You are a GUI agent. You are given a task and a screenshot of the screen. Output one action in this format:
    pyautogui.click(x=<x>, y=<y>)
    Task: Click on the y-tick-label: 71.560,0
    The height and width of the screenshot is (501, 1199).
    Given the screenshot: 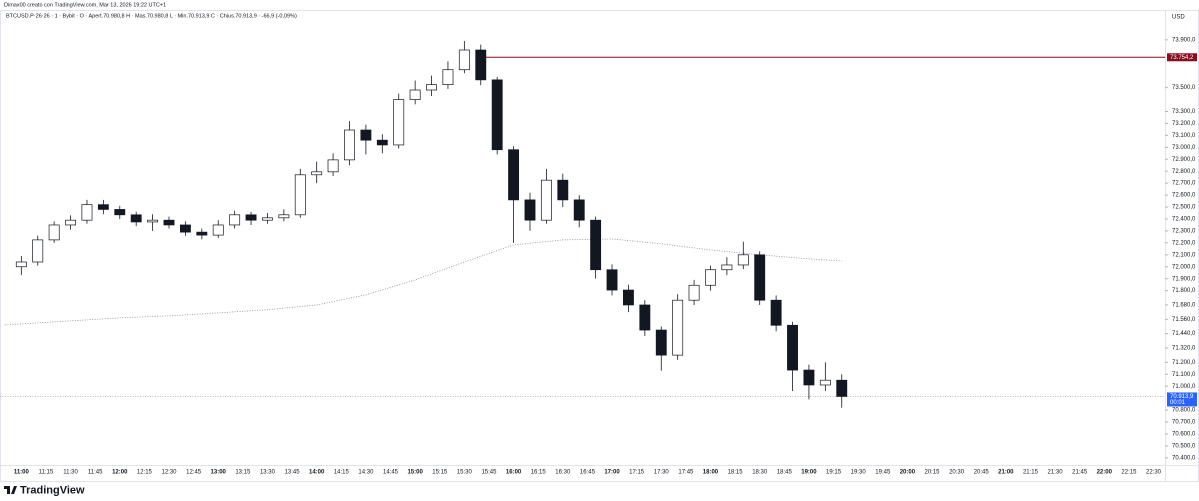 What is the action you would take?
    pyautogui.click(x=1184, y=320)
    